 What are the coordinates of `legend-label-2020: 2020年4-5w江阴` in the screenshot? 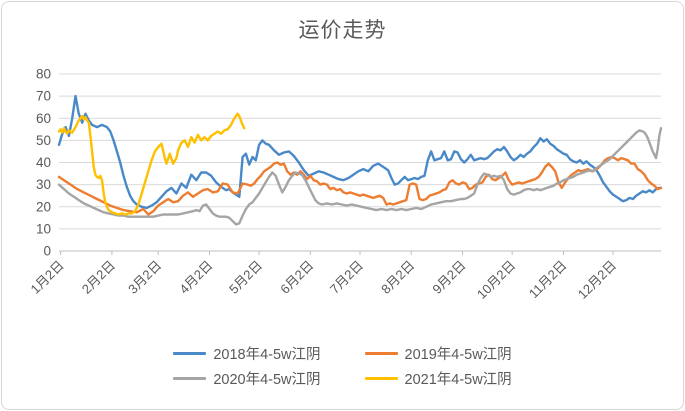 It's located at (267, 380).